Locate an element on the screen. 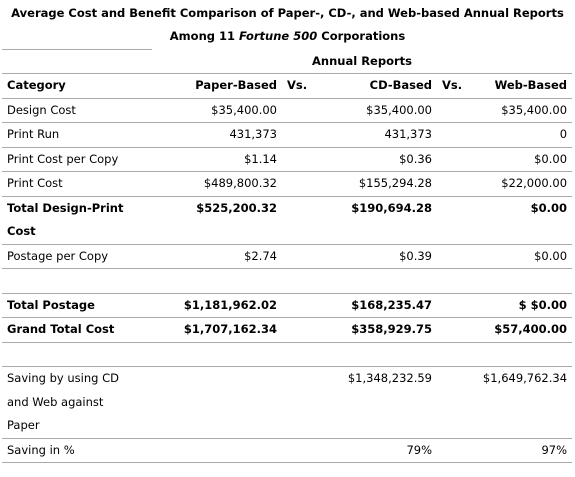  cell: 97% is located at coordinates (525, 450).